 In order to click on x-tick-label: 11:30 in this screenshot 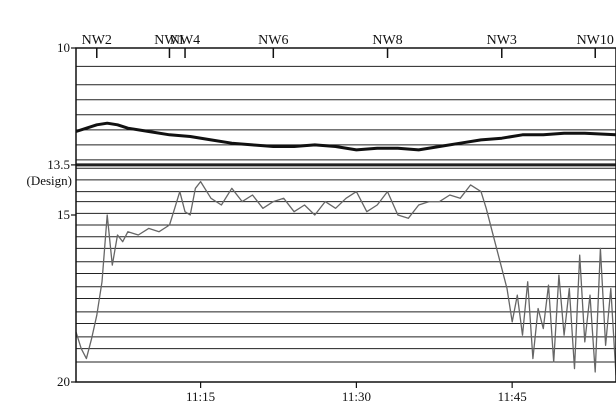, I will do `click(356, 396)`.